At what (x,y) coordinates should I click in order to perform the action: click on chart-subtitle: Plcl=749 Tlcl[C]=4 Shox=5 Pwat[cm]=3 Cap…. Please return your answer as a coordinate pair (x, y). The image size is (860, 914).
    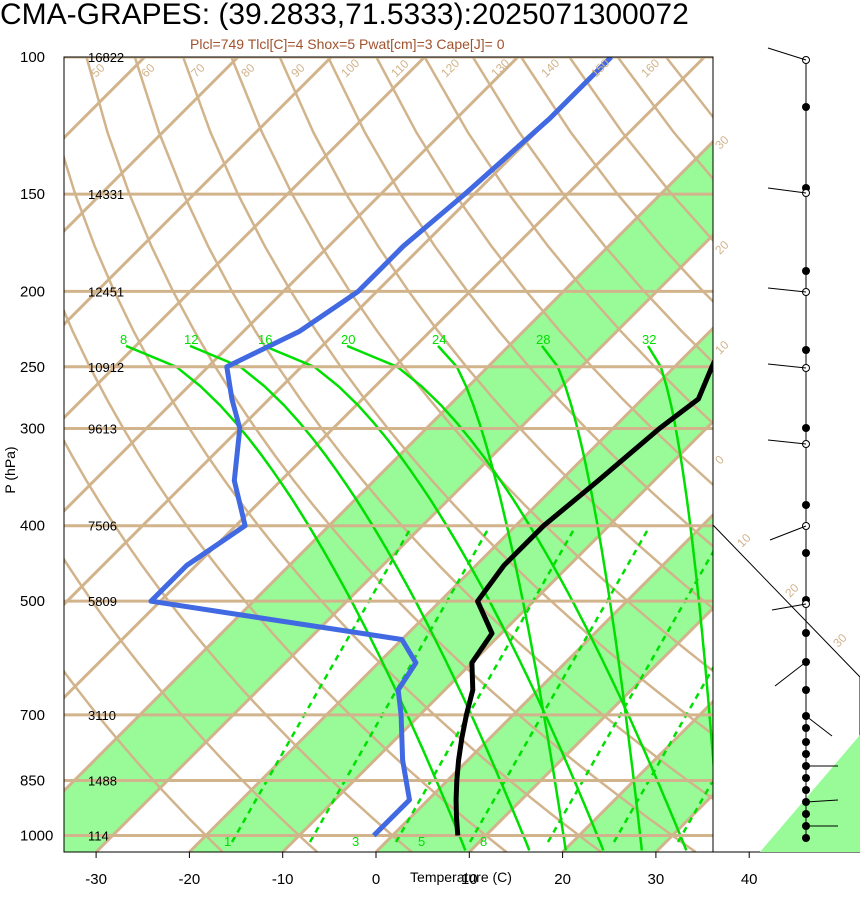
    Looking at the image, I should click on (347, 44).